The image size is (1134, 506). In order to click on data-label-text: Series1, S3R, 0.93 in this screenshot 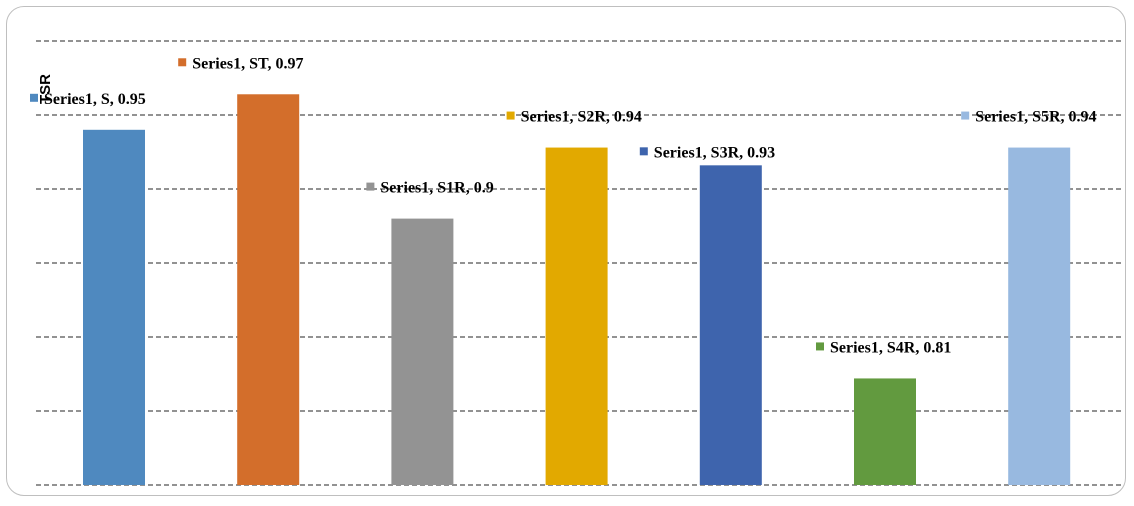, I will do `click(714, 152)`.